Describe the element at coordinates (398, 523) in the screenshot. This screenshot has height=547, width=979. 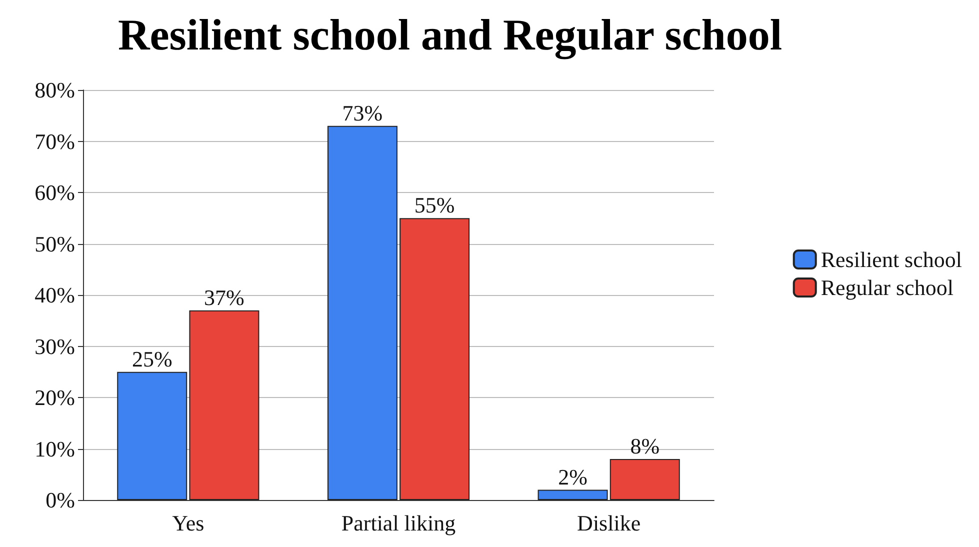
I see `x-tick-label: Partial liking` at that location.